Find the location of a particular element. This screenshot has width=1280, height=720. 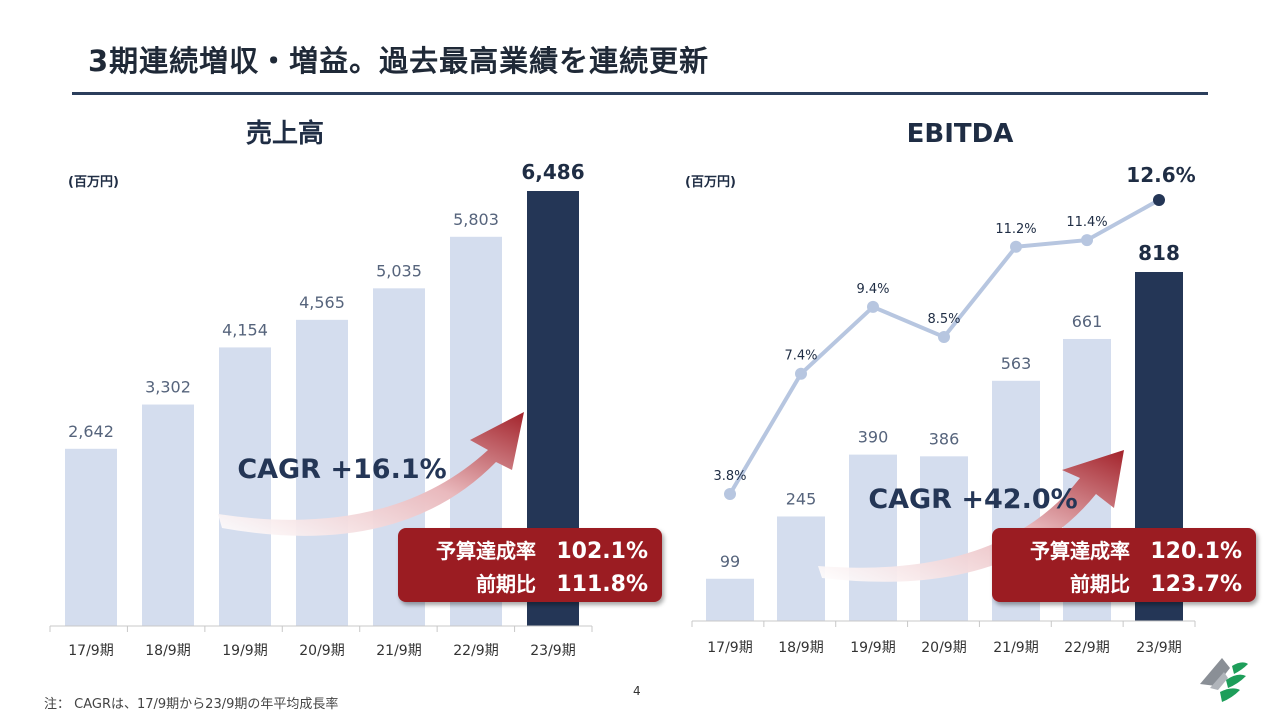

margin-label: 8.5% is located at coordinates (943, 319).